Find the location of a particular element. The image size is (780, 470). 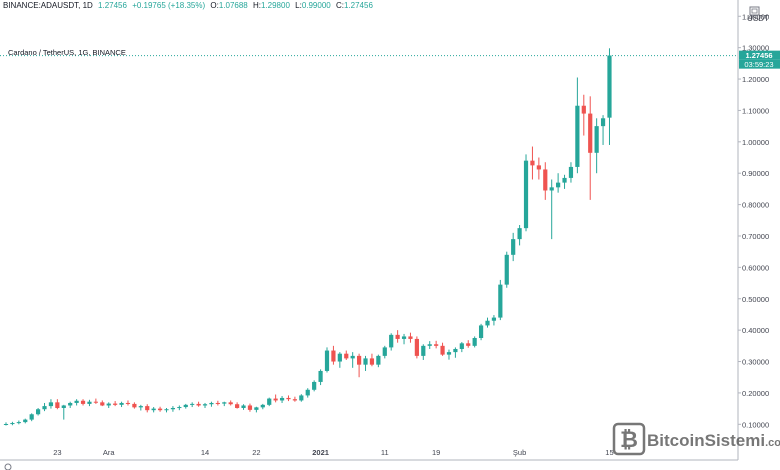

price-tick-label: 0.90000 is located at coordinates (755, 173).